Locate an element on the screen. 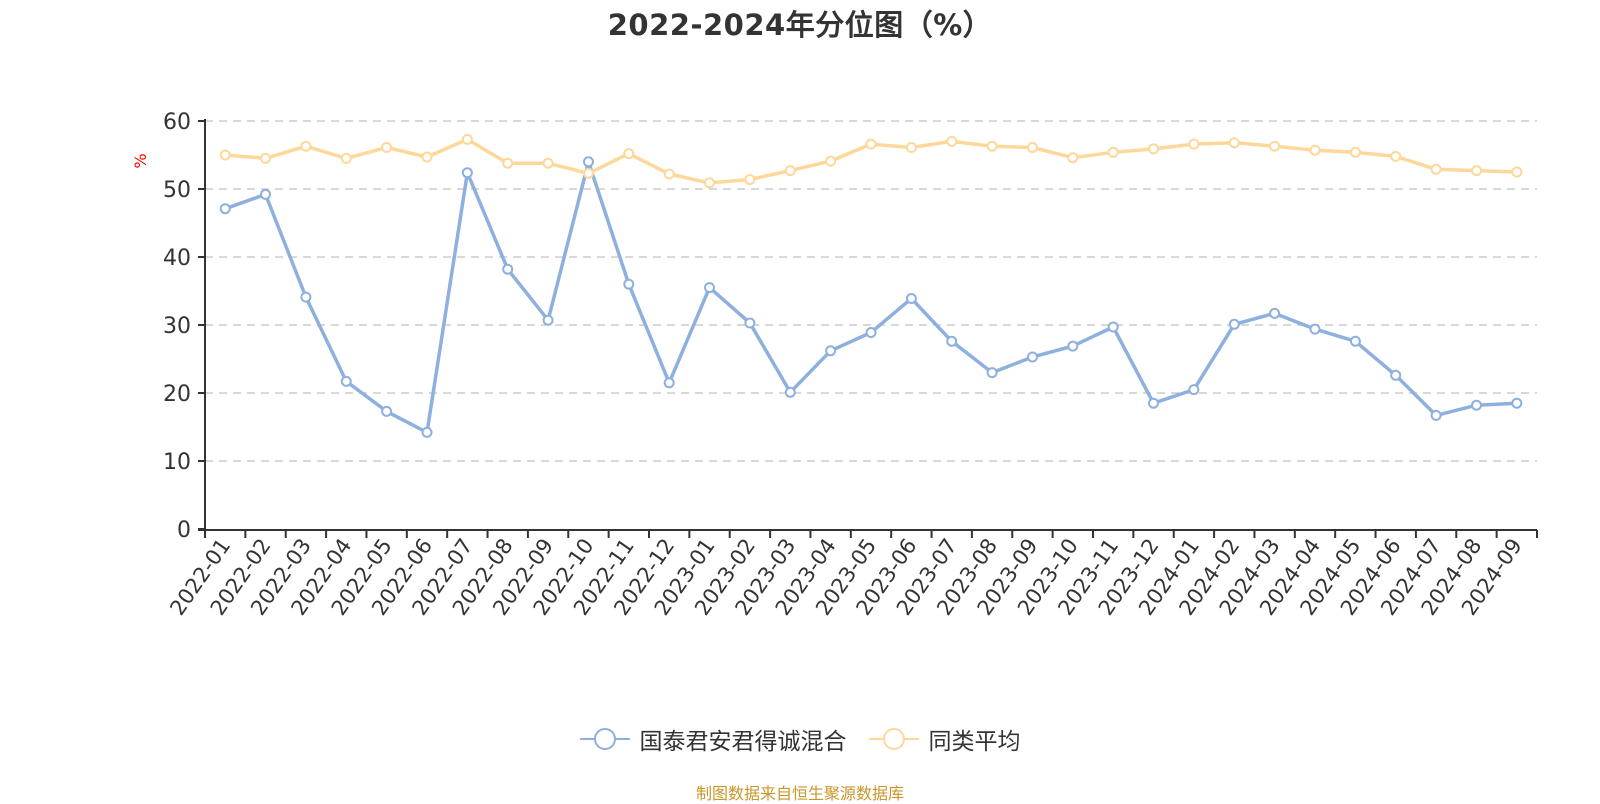 This screenshot has height=804, width=1600. chart-legend: 国泰君安君得诚混合 同类平均 is located at coordinates (800, 739).